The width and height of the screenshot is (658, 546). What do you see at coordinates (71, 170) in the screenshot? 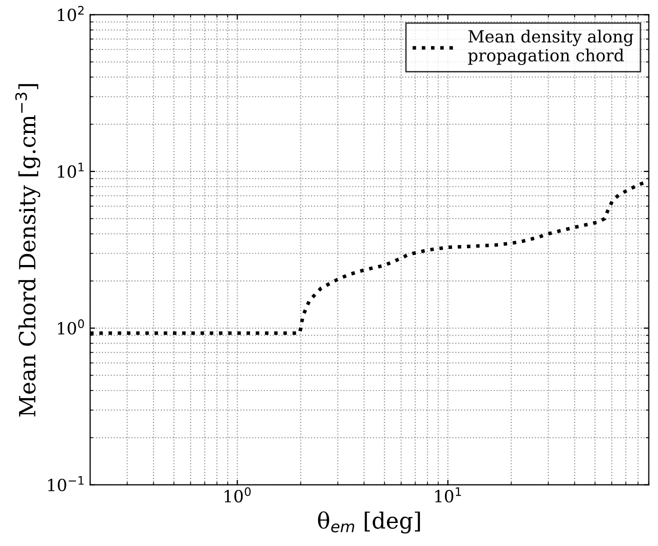
I see `y-tick-label: 10$^{1}$` at bounding box center [71, 170].